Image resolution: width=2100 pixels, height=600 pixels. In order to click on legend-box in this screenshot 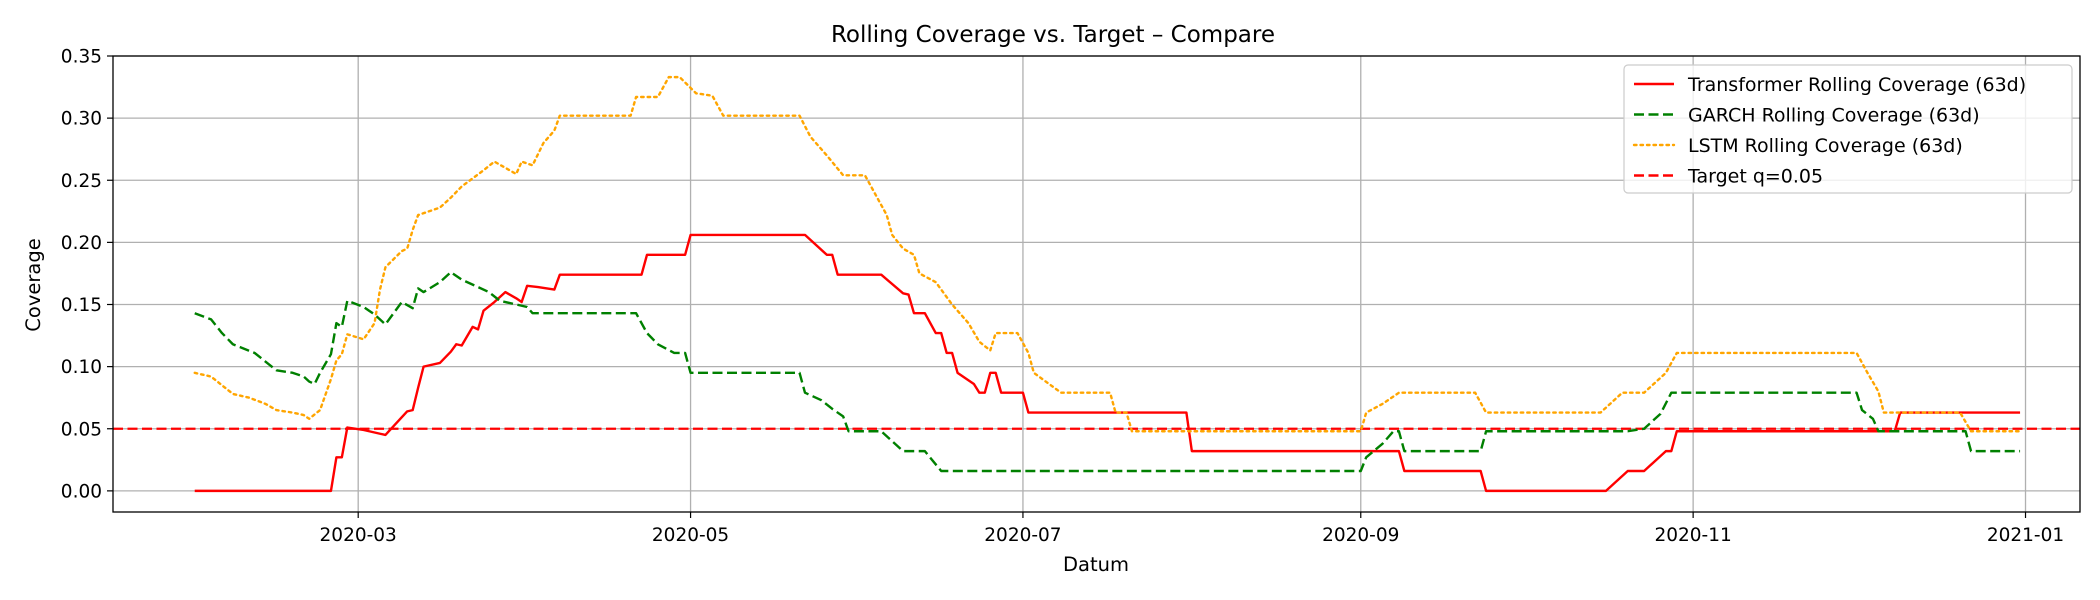, I will do `click(1848, 129)`.